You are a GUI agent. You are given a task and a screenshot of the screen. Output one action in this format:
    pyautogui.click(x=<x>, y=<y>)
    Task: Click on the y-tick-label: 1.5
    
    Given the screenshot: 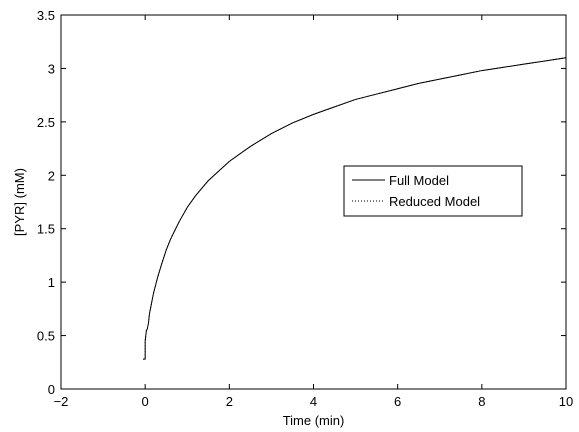 What is the action you would take?
    pyautogui.click(x=46, y=229)
    